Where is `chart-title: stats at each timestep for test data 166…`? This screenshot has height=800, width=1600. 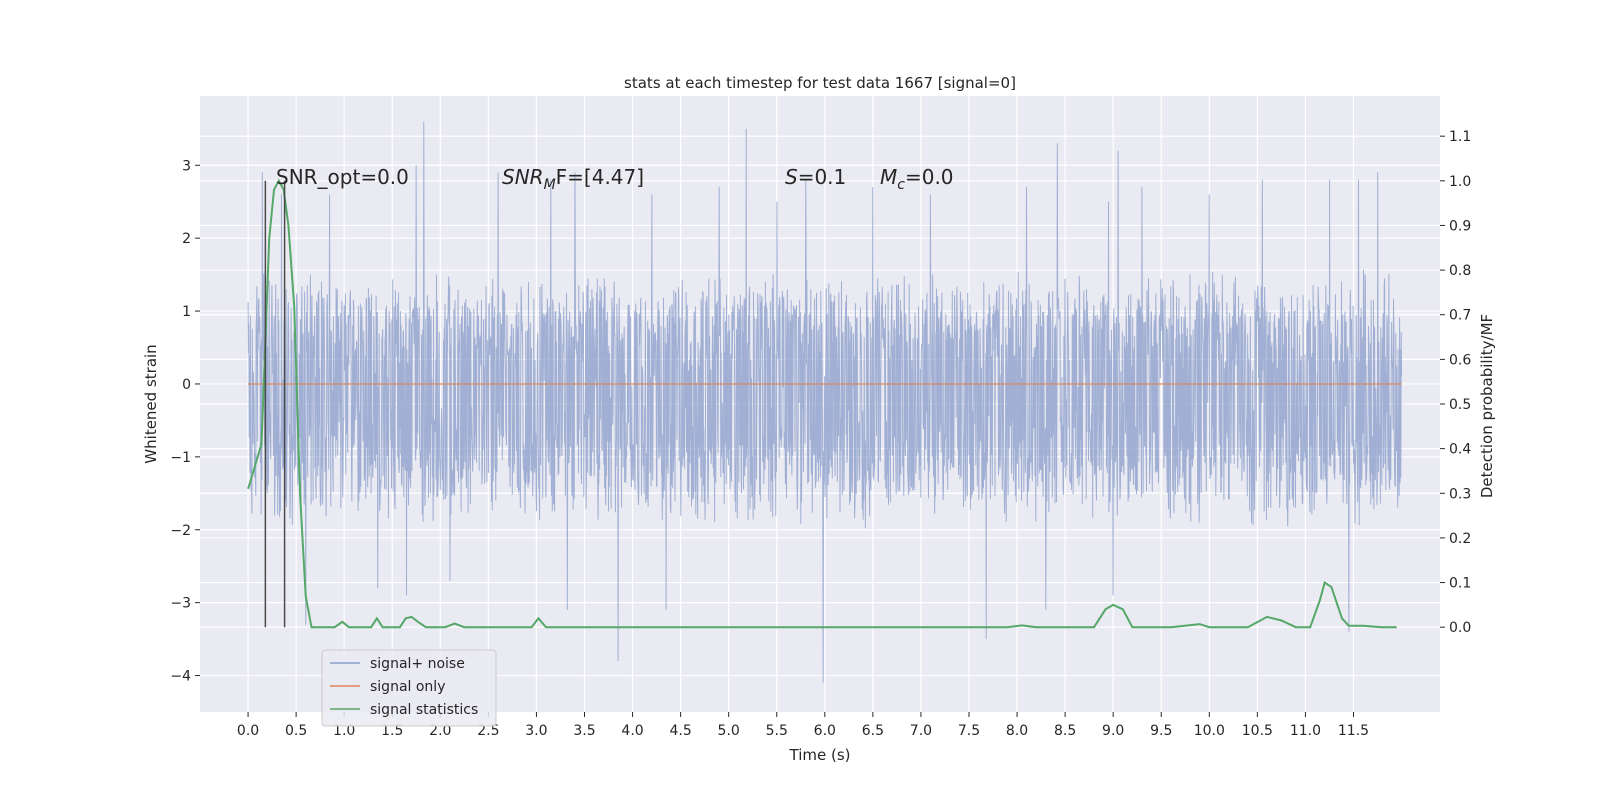 chart-title: stats at each timestep for test data 166… is located at coordinates (820, 83).